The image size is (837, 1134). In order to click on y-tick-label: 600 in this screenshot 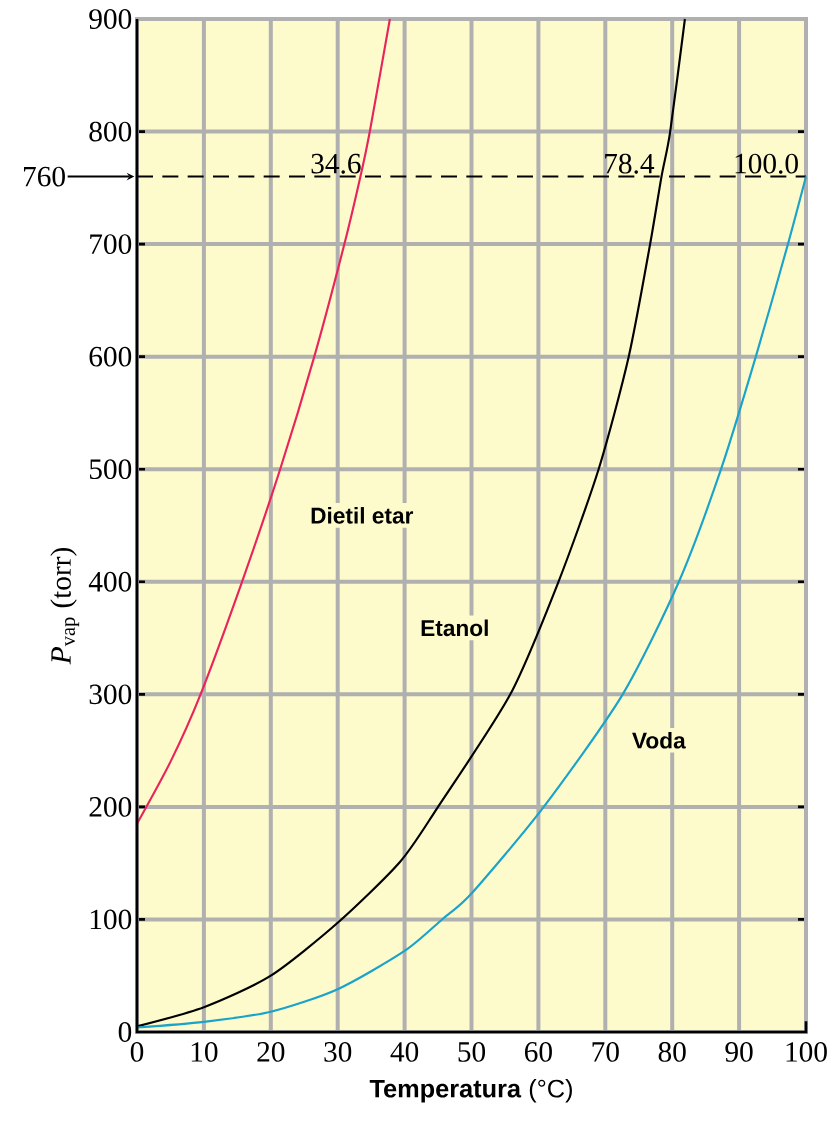, I will do `click(110, 356)`.